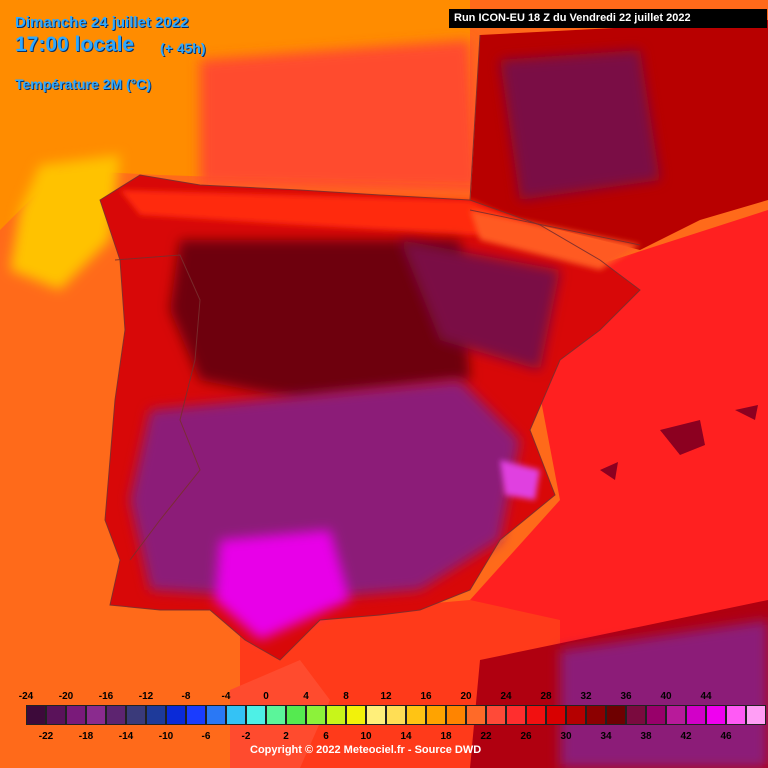 Image resolution: width=768 pixels, height=768 pixels. What do you see at coordinates (83, 84) in the screenshot?
I see `parameter-title: Température 2M (°C)` at bounding box center [83, 84].